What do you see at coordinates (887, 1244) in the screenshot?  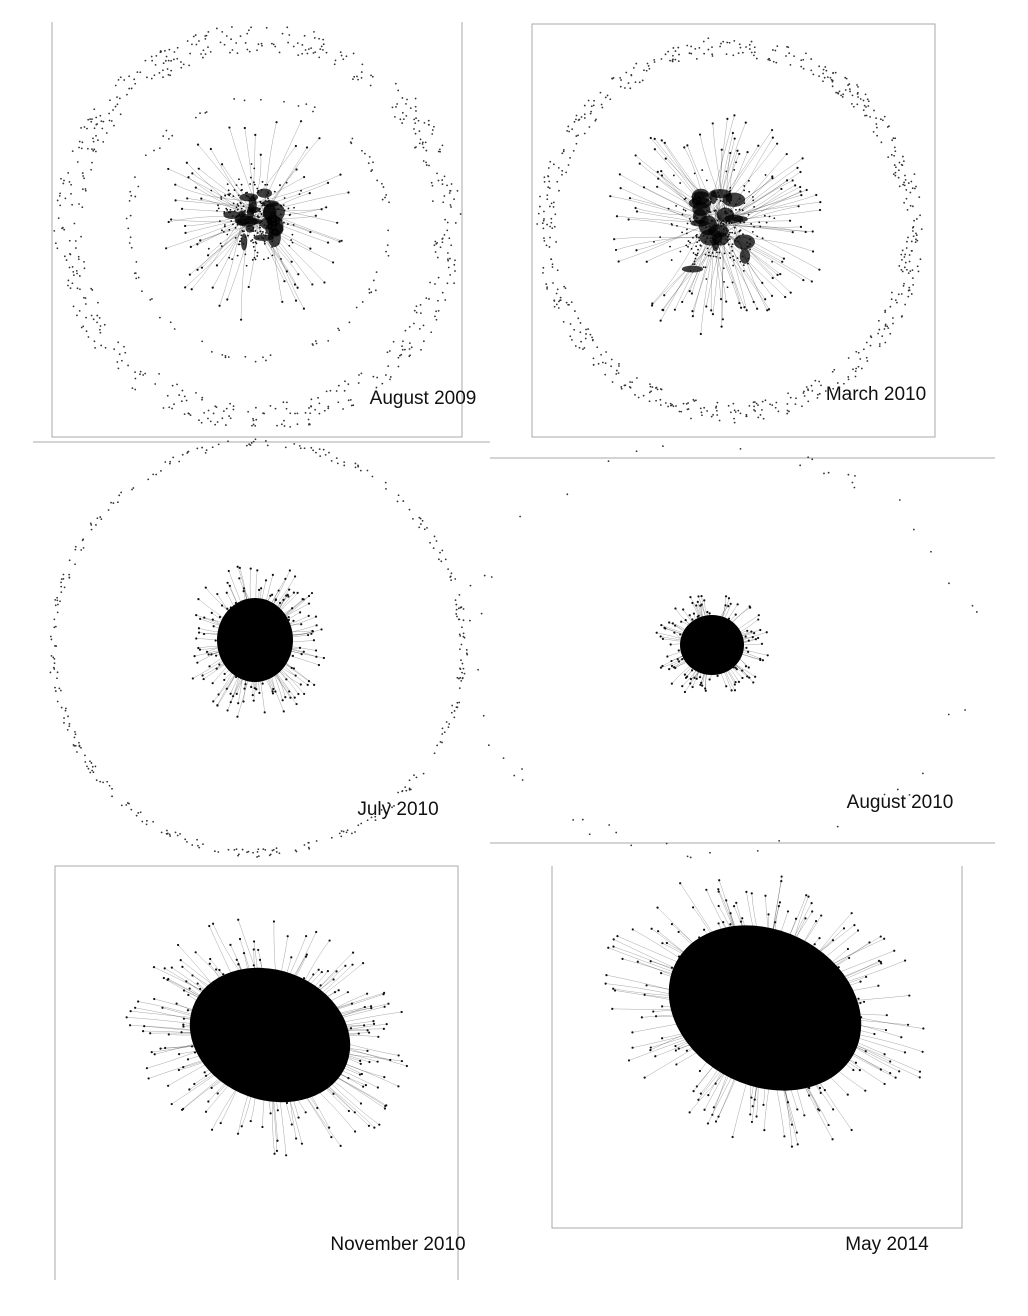 I see `panel-label: May 2014` at bounding box center [887, 1244].